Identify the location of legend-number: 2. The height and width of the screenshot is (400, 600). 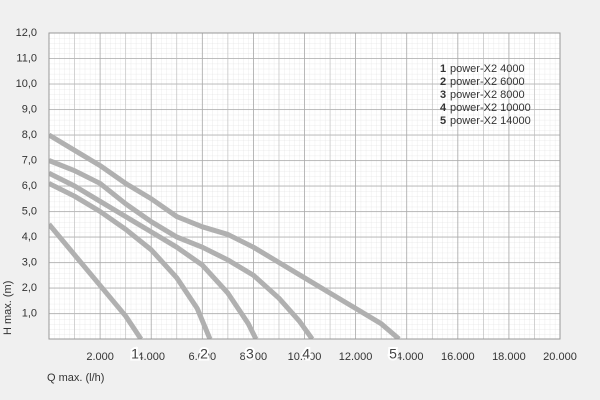
(443, 82).